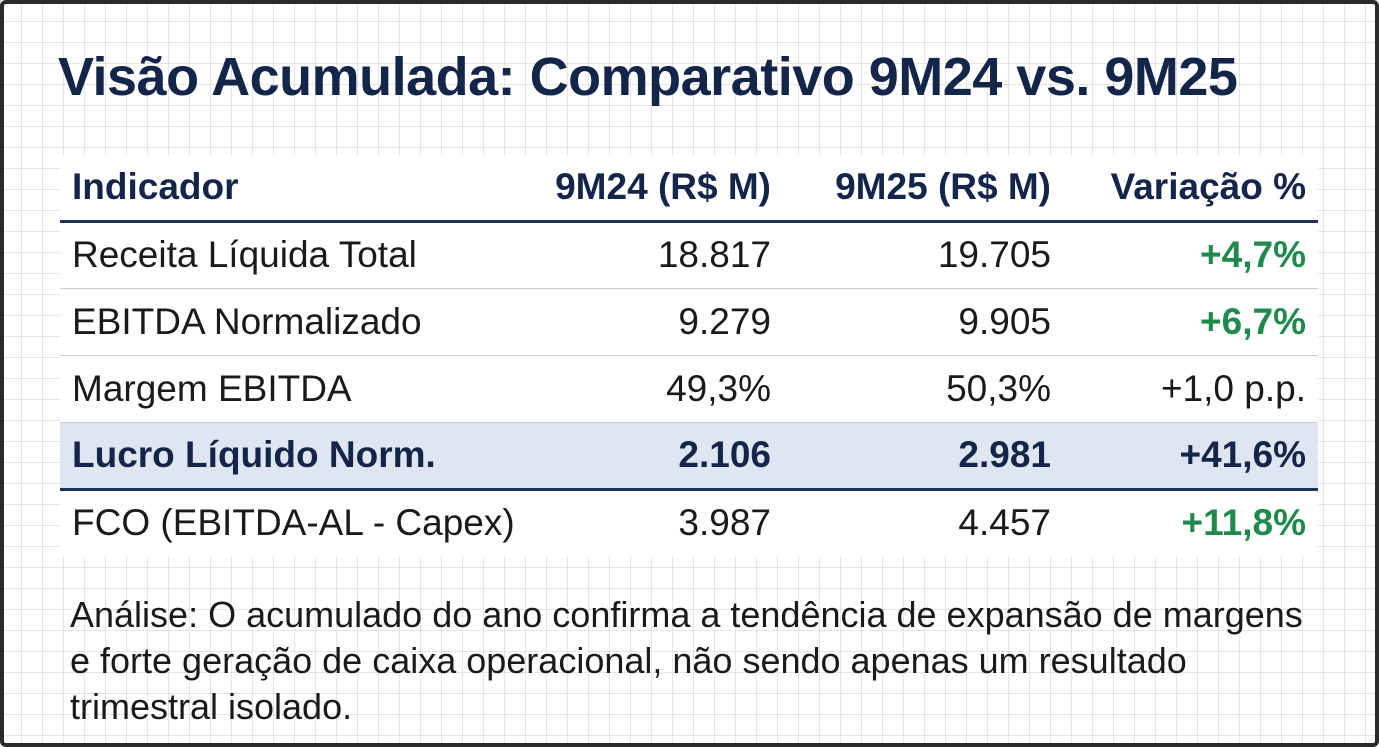 This screenshot has height=747, width=1379. I want to click on row-variation: +11,8%, so click(1243, 523).